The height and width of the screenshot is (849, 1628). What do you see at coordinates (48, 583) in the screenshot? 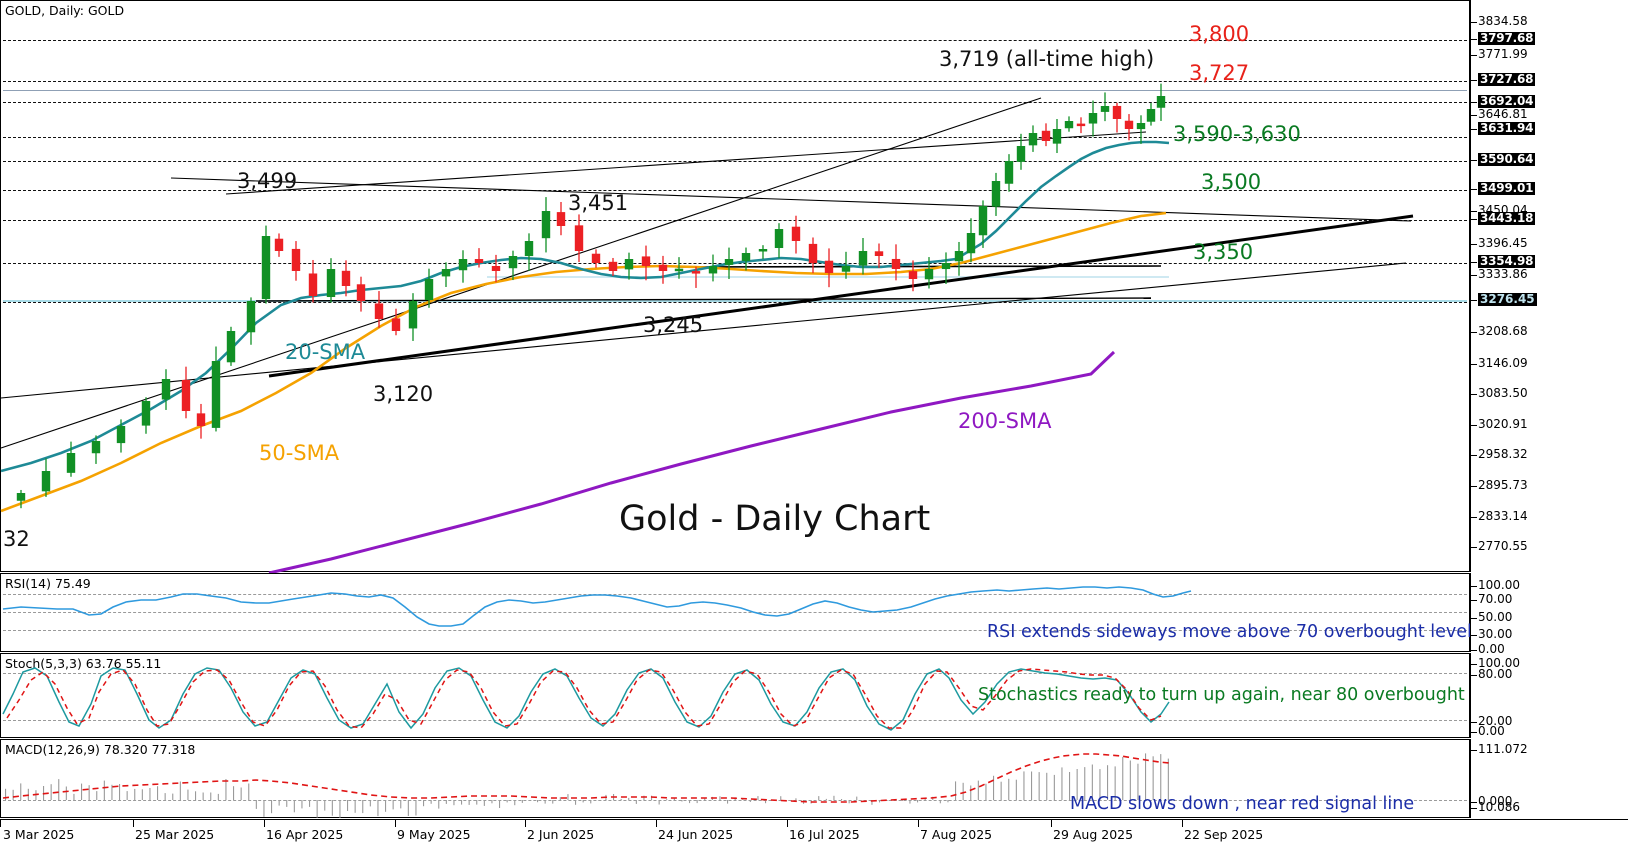
I see `rsi-header-label: RSI(14) 75.49` at bounding box center [48, 583].